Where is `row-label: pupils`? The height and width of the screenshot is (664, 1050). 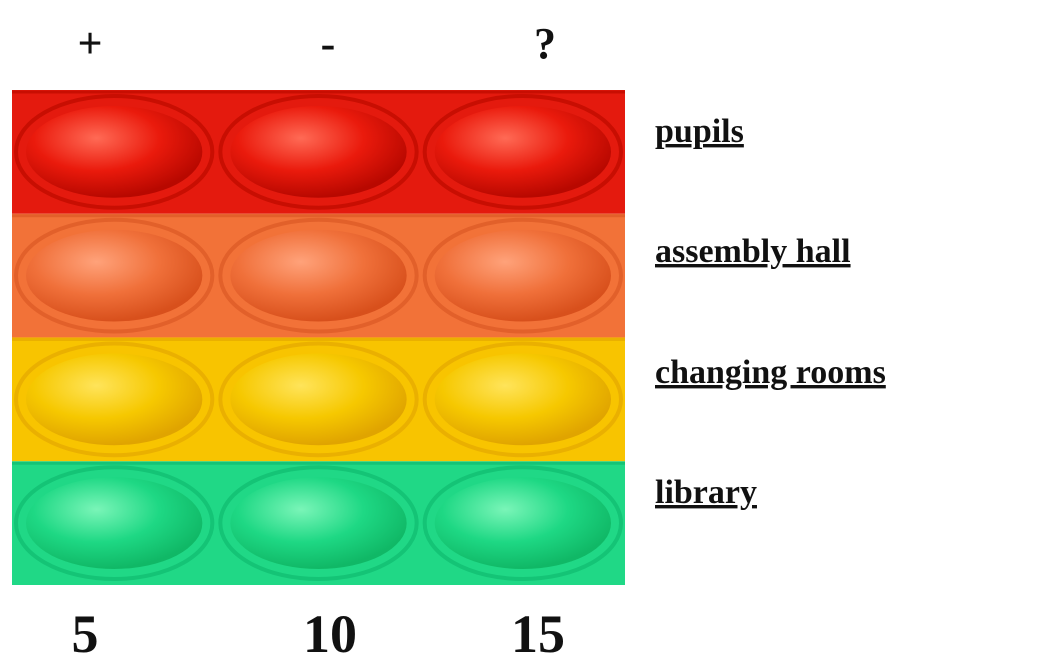
row-label: pupils is located at coordinates (699, 131).